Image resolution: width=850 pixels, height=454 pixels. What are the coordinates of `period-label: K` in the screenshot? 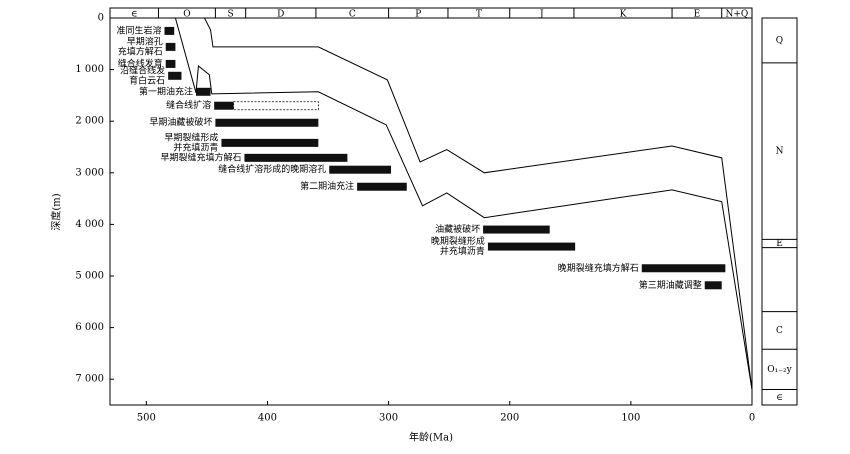 It's located at (623, 15).